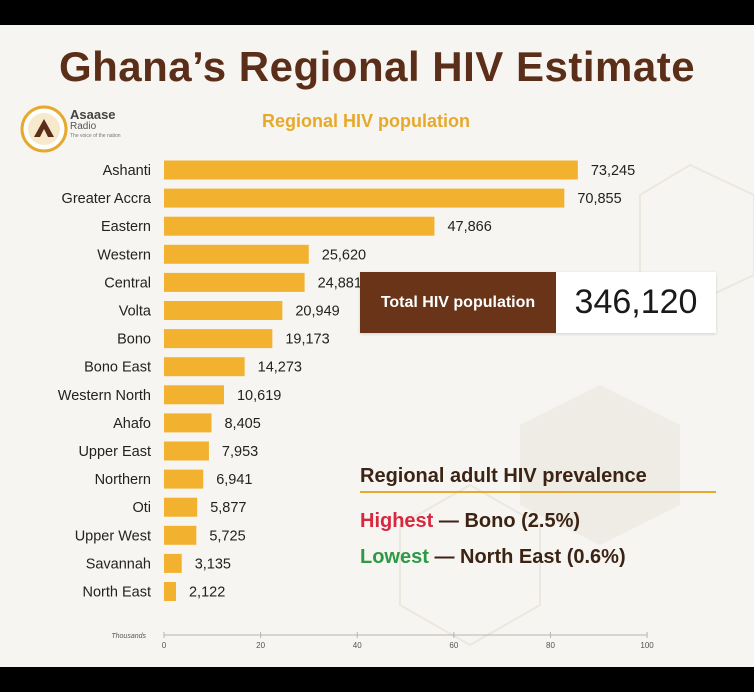 The height and width of the screenshot is (692, 754). Describe the element at coordinates (377, 66) in the screenshot. I see `page-title: Ghana’s Regional HIV Estimate` at that location.